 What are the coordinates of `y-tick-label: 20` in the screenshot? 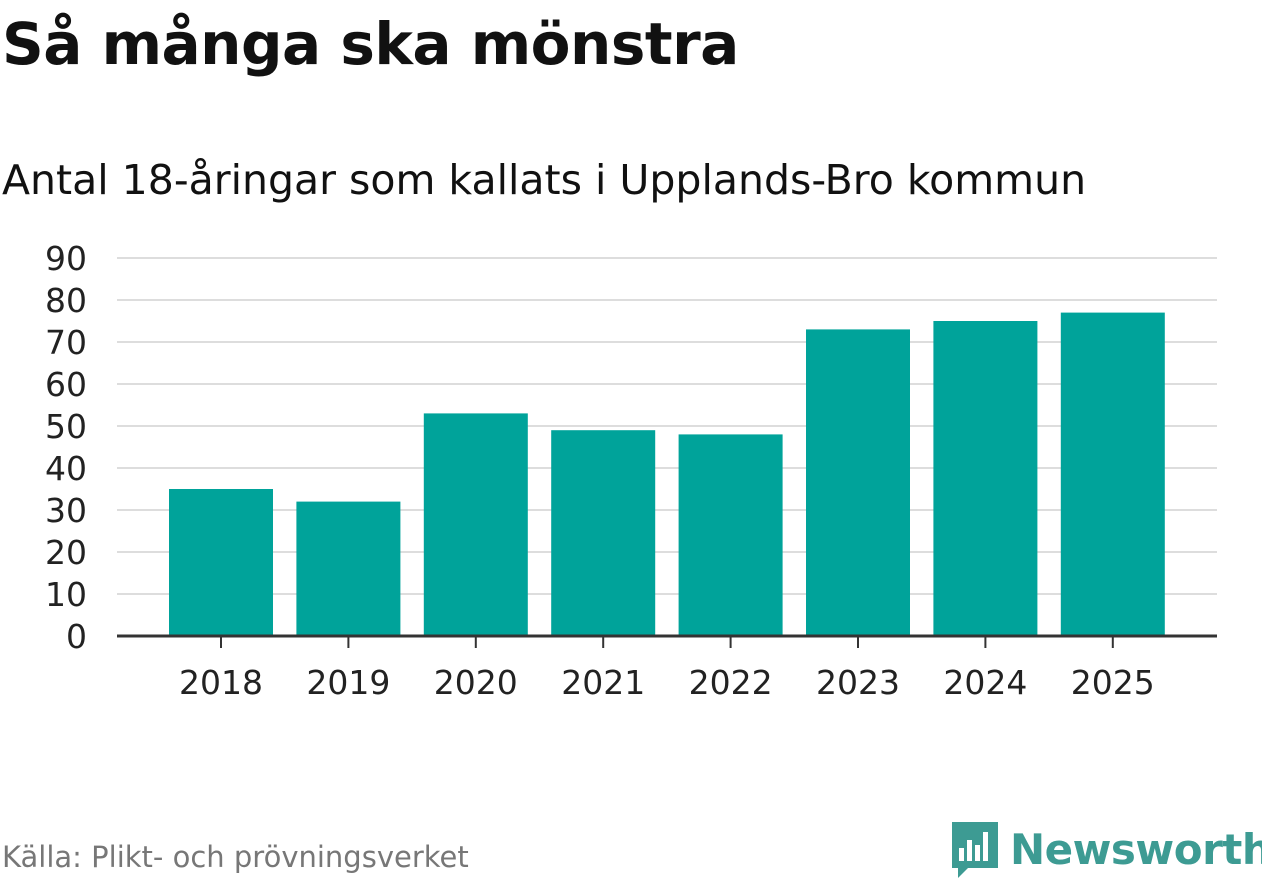 It's located at (66, 552).